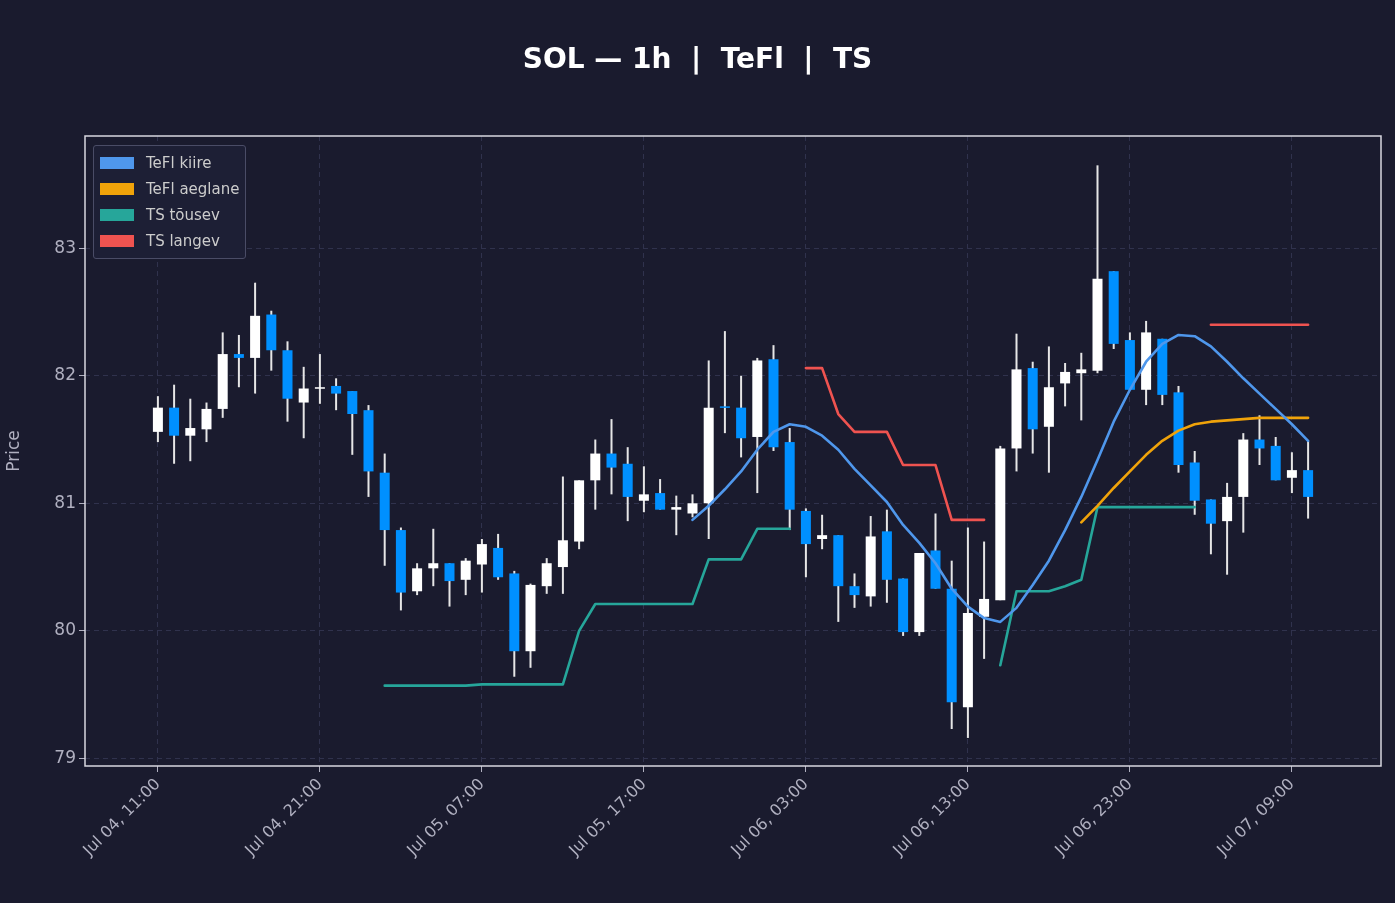 The height and width of the screenshot is (903, 1395). Describe the element at coordinates (65, 629) in the screenshot. I see `y-tick-label: 80` at that location.